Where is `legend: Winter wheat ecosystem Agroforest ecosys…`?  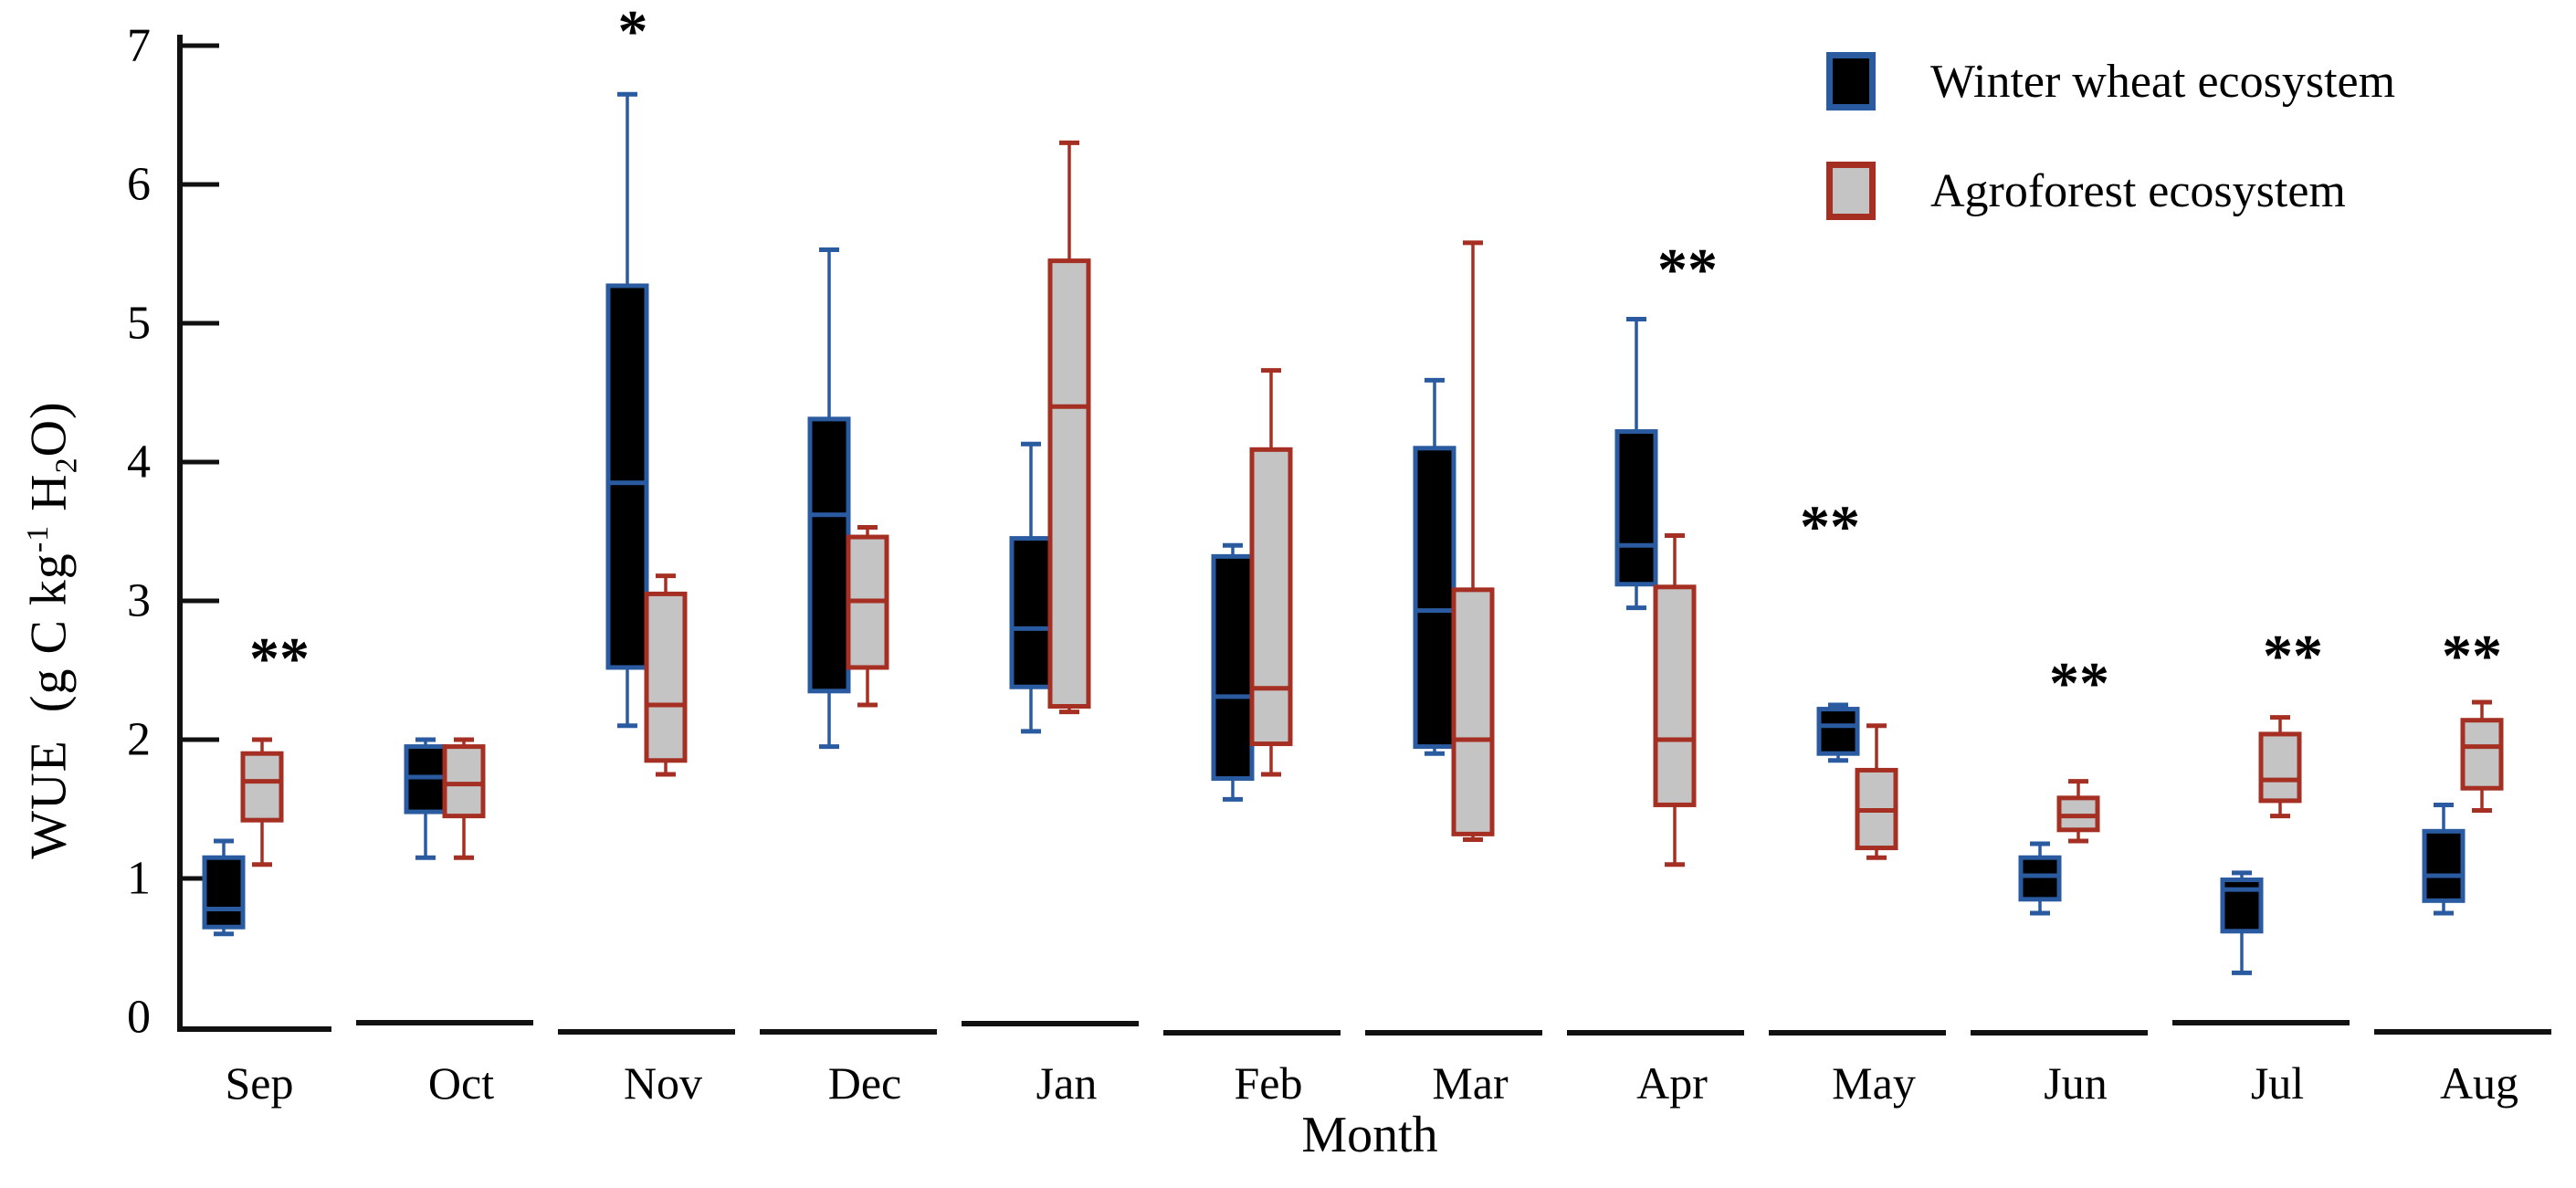 legend: Winter wheat ecosystem Agroforest ecosys… is located at coordinates (2110, 153).